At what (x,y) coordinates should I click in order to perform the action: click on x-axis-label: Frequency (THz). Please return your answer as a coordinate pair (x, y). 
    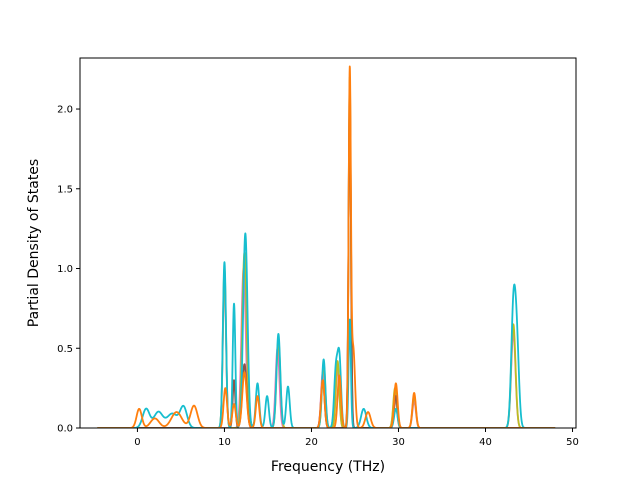
    Looking at the image, I should click on (328, 467).